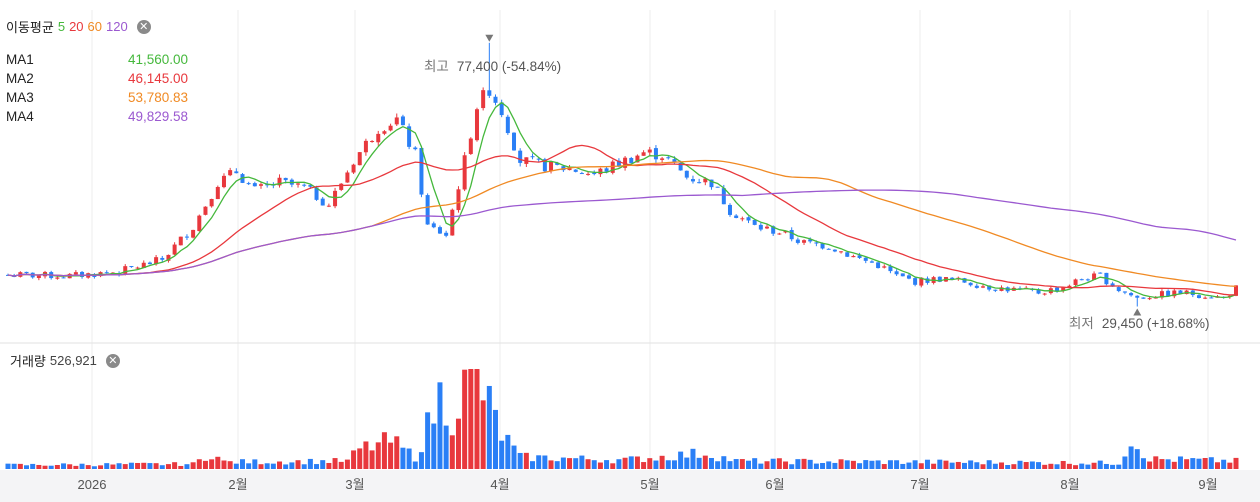  Describe the element at coordinates (499, 484) in the screenshot. I see `x-tick-label: 4월` at that location.